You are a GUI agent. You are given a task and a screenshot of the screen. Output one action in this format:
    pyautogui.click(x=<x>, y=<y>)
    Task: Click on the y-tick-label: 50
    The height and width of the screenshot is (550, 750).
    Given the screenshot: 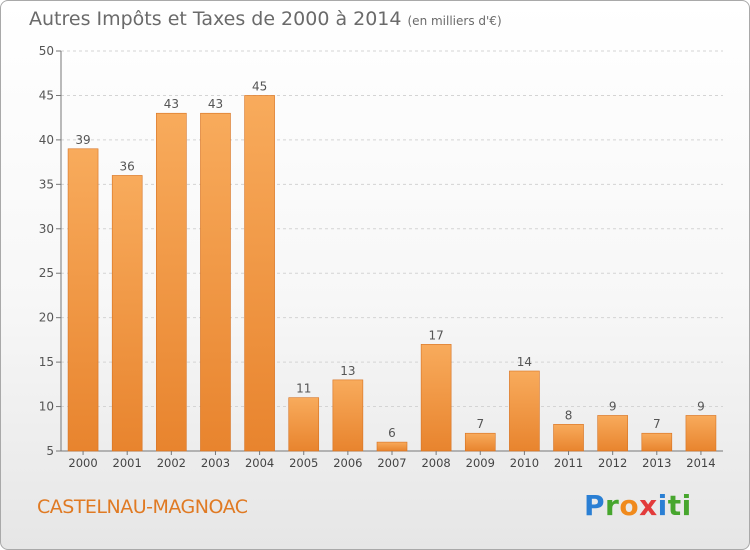 What is the action you would take?
    pyautogui.click(x=46, y=51)
    